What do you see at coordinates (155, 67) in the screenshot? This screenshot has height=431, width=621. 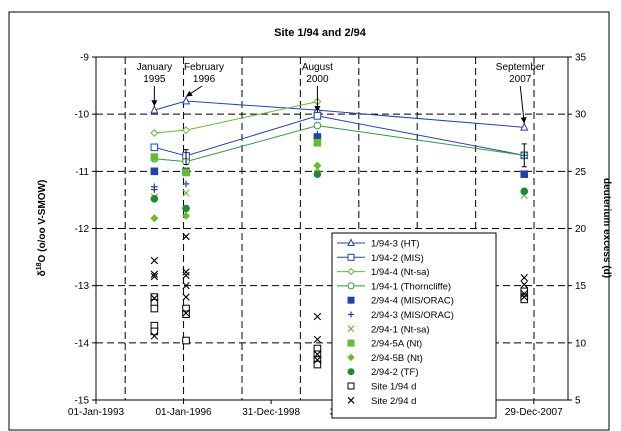 I see `annotation-label: January` at bounding box center [155, 67].